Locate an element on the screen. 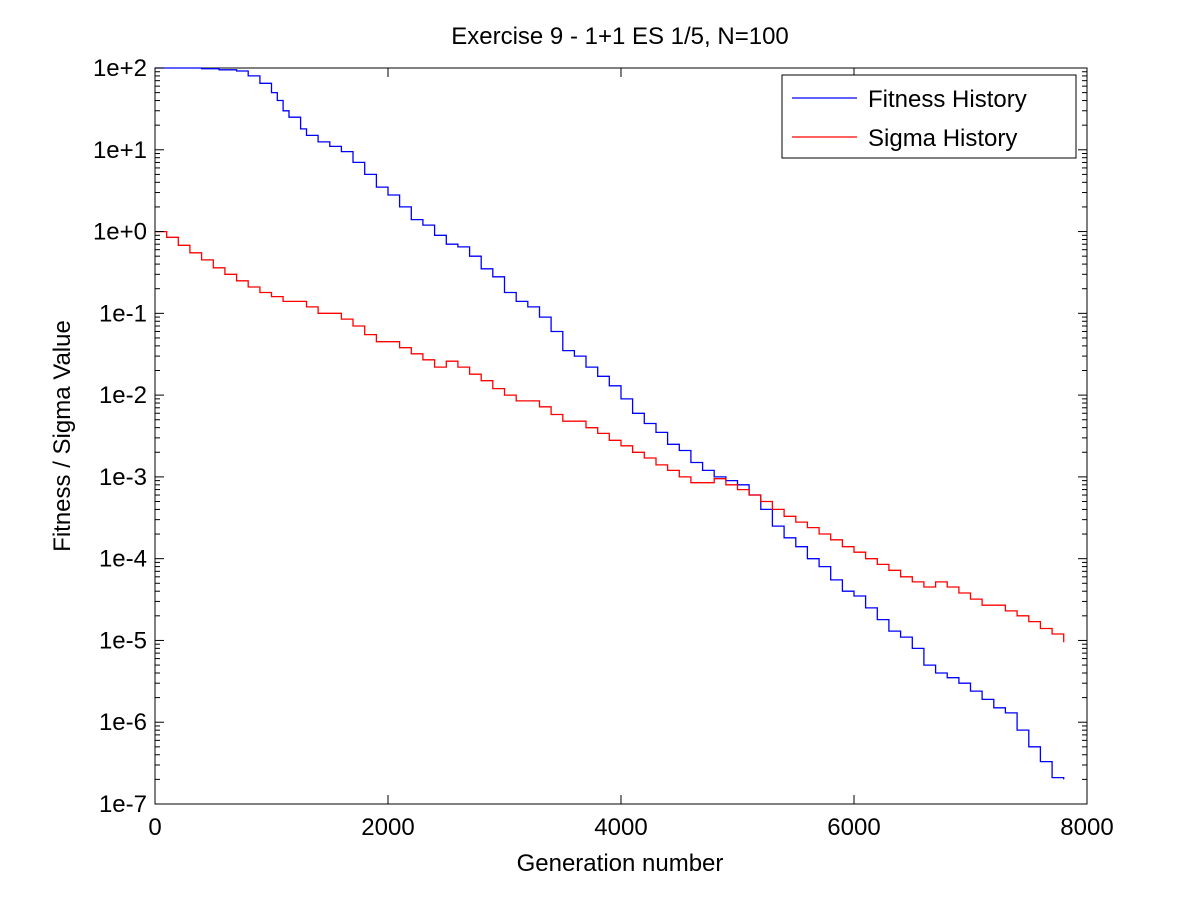  legend: Fitness History Sigma History is located at coordinates (929, 116).